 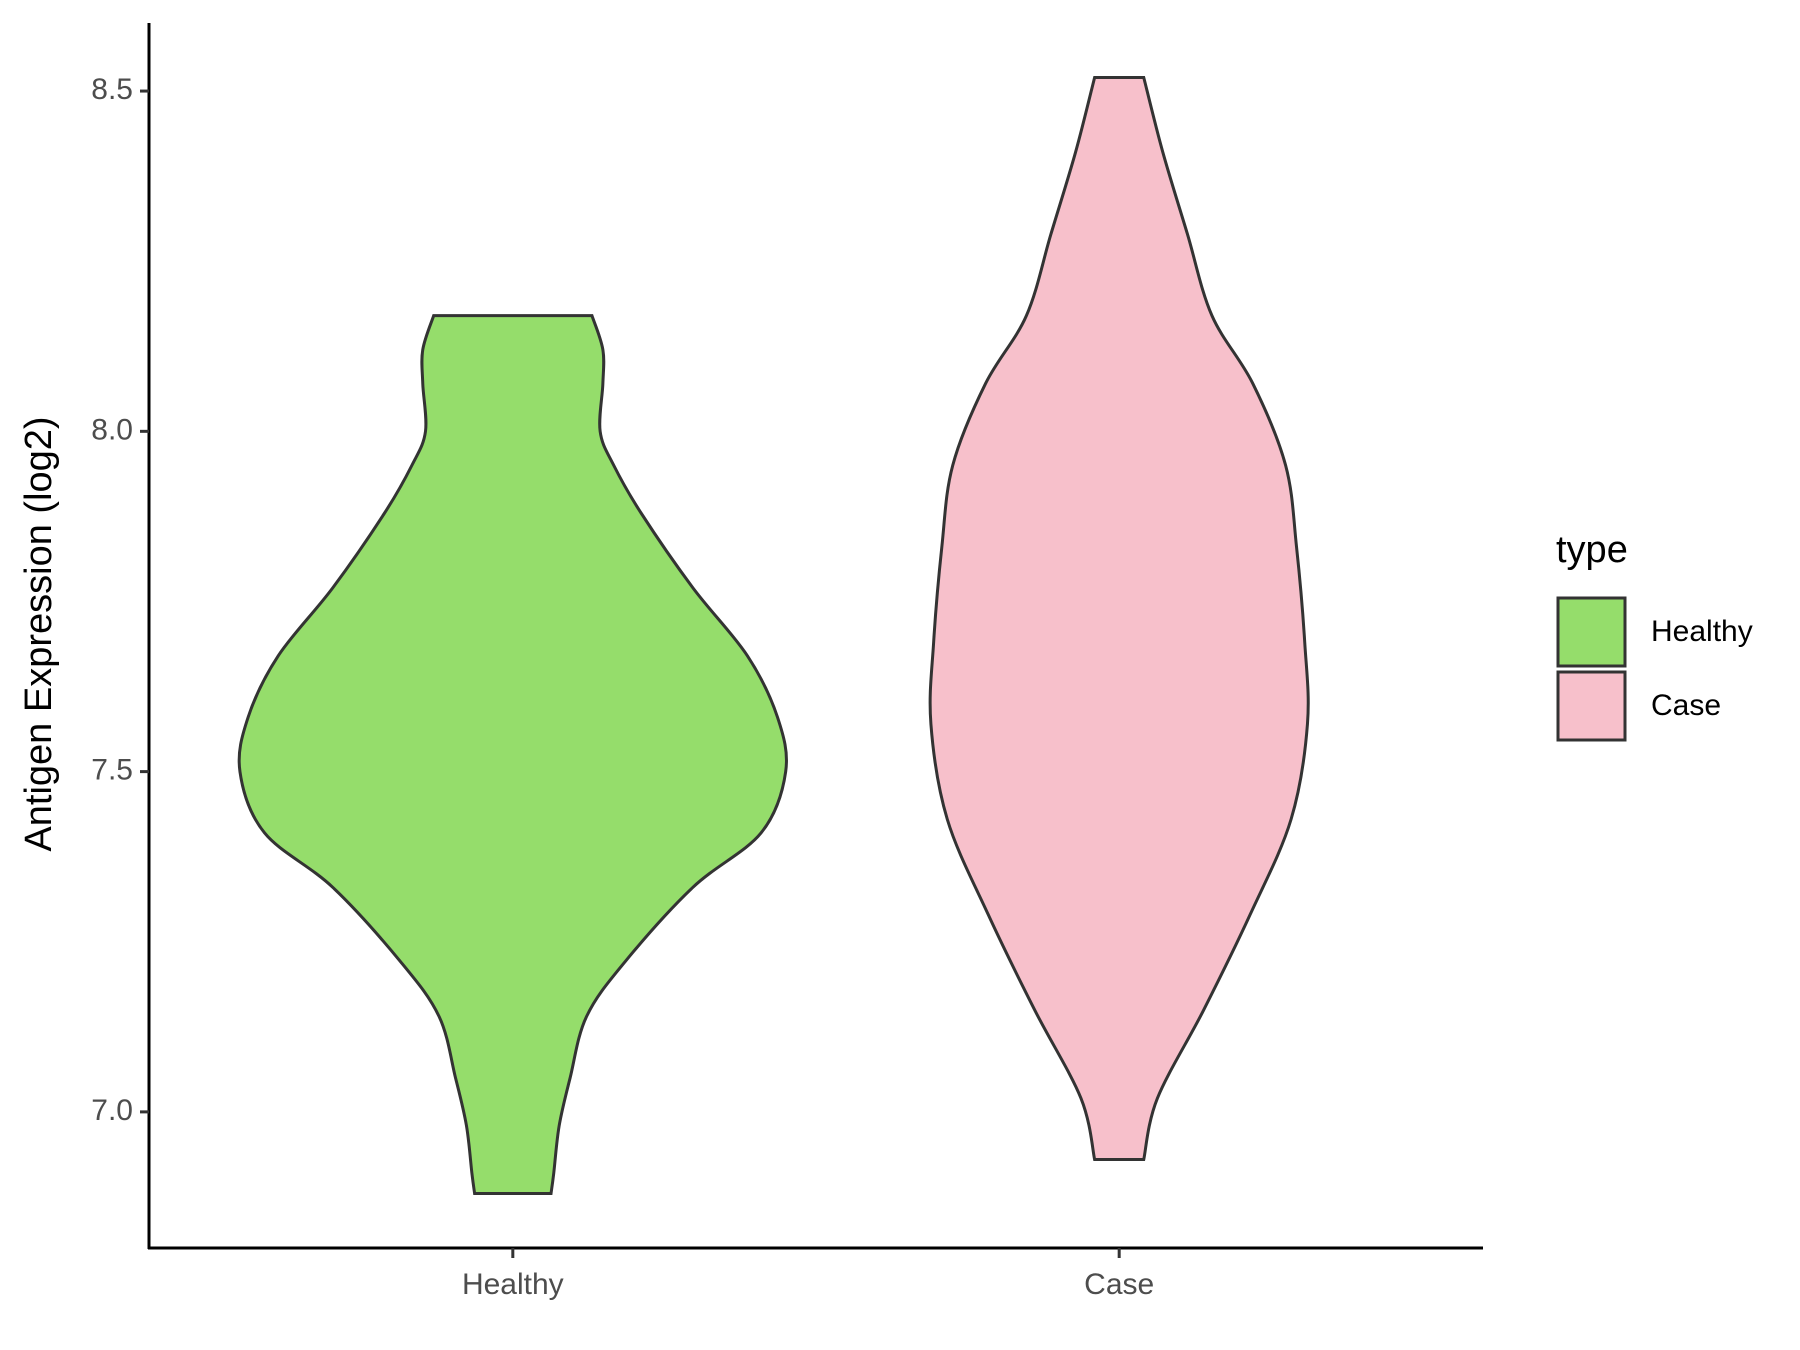 What do you see at coordinates (1702, 631) in the screenshot?
I see `legend-label: Healthy` at bounding box center [1702, 631].